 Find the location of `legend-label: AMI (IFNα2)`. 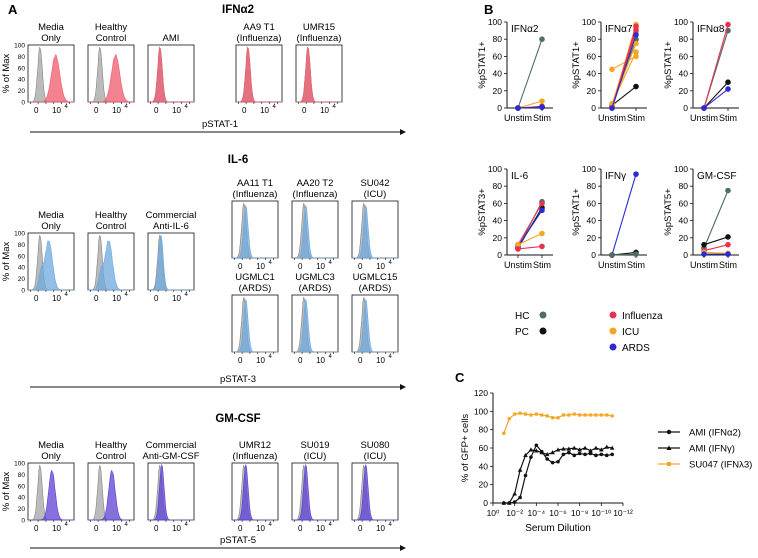

legend-label: AMI (IFNα2) is located at coordinates (715, 433).